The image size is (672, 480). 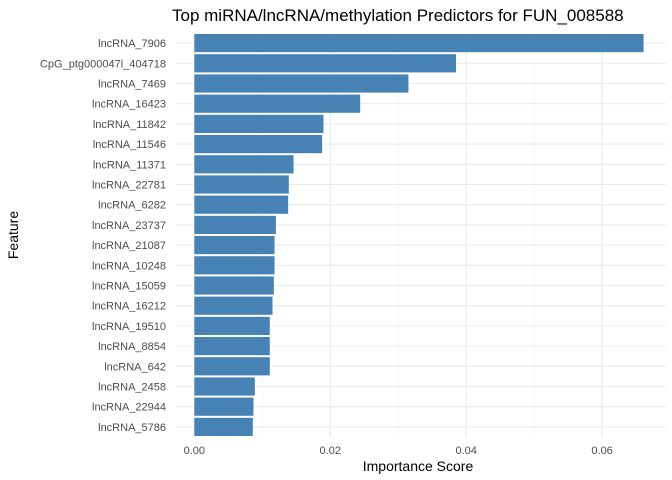 I want to click on x-tick-label: 0.06, so click(x=601, y=451).